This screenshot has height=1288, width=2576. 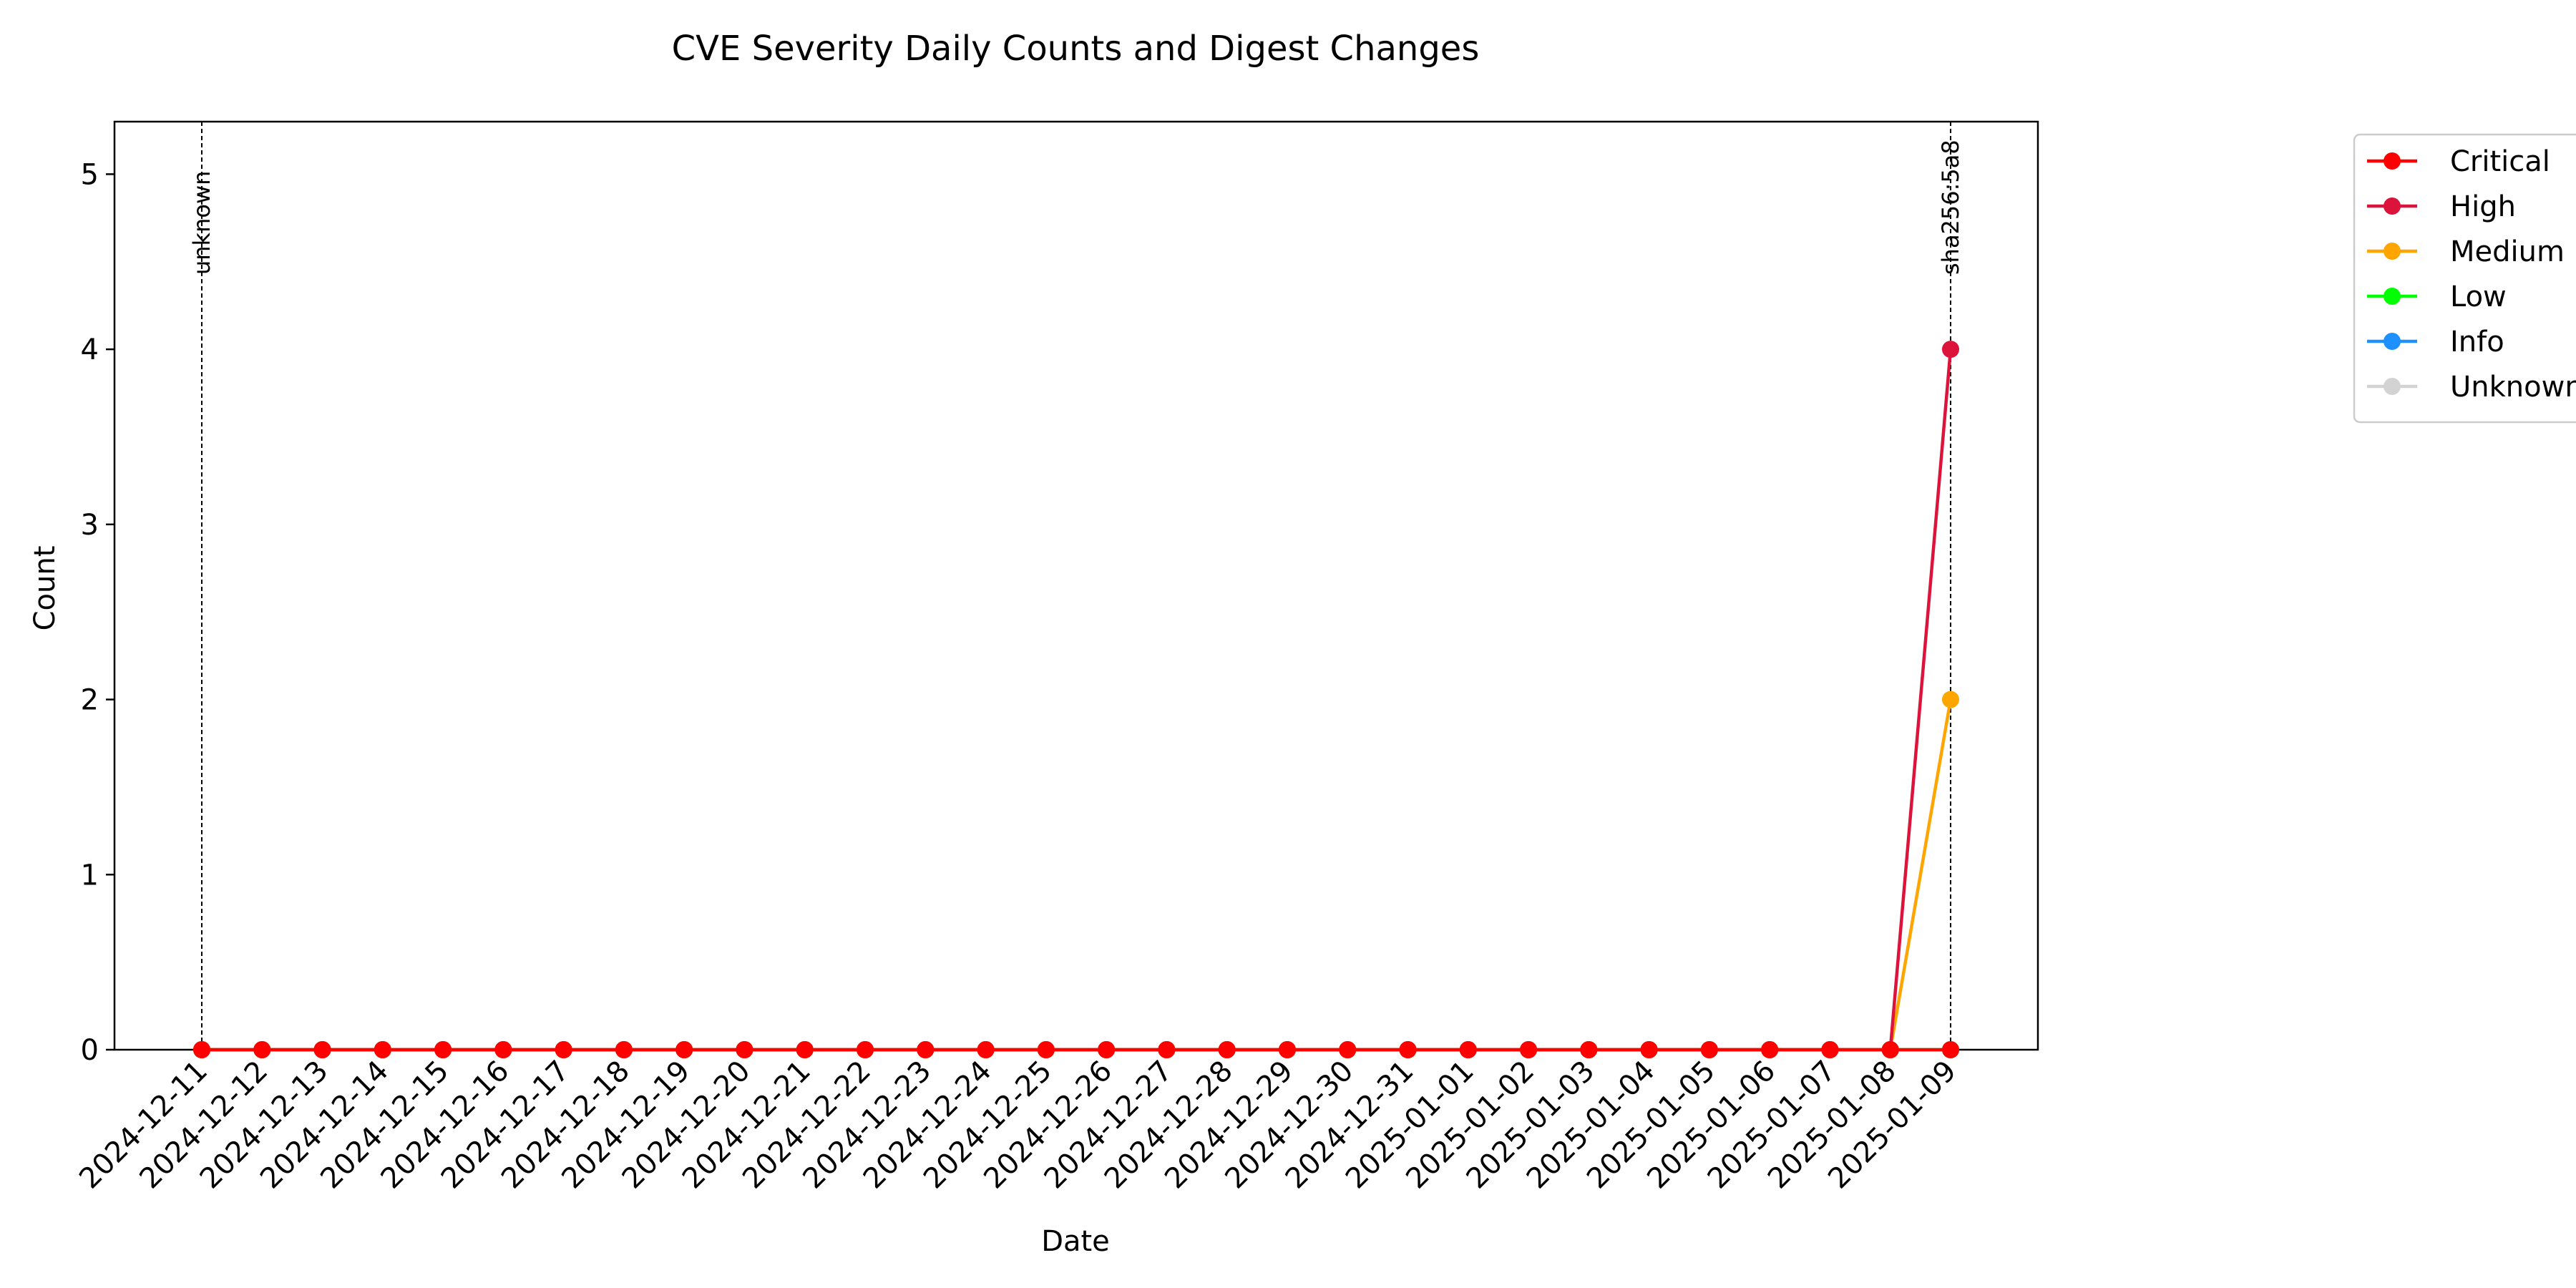 What do you see at coordinates (2478, 296) in the screenshot?
I see `legend-label-low: Low` at bounding box center [2478, 296].